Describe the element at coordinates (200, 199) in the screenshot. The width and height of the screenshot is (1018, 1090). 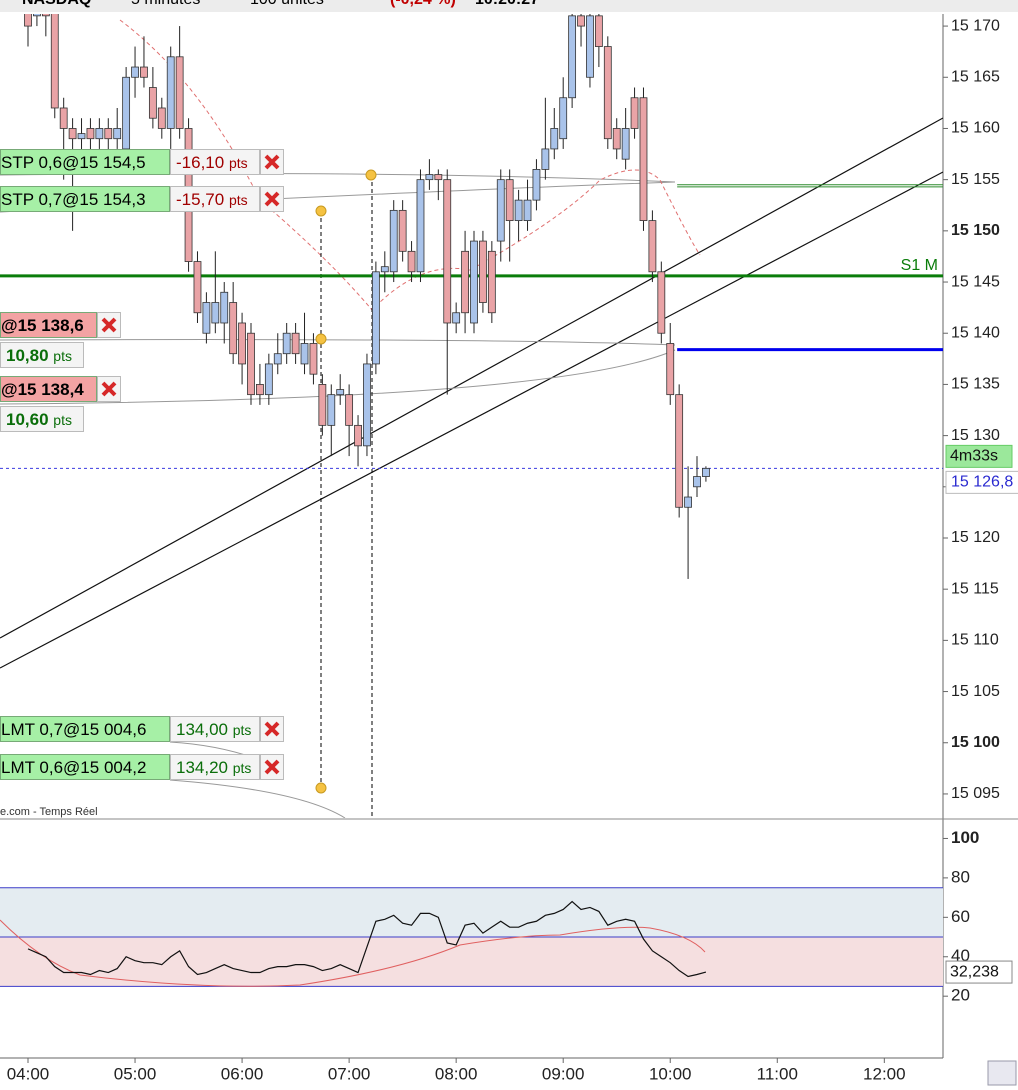
I see `order-pnl: -15,70` at that location.